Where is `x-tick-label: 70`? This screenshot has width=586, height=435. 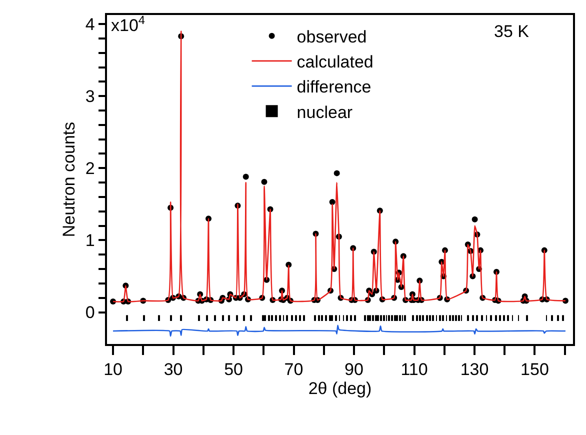 x-tick-label: 70 is located at coordinates (294, 370).